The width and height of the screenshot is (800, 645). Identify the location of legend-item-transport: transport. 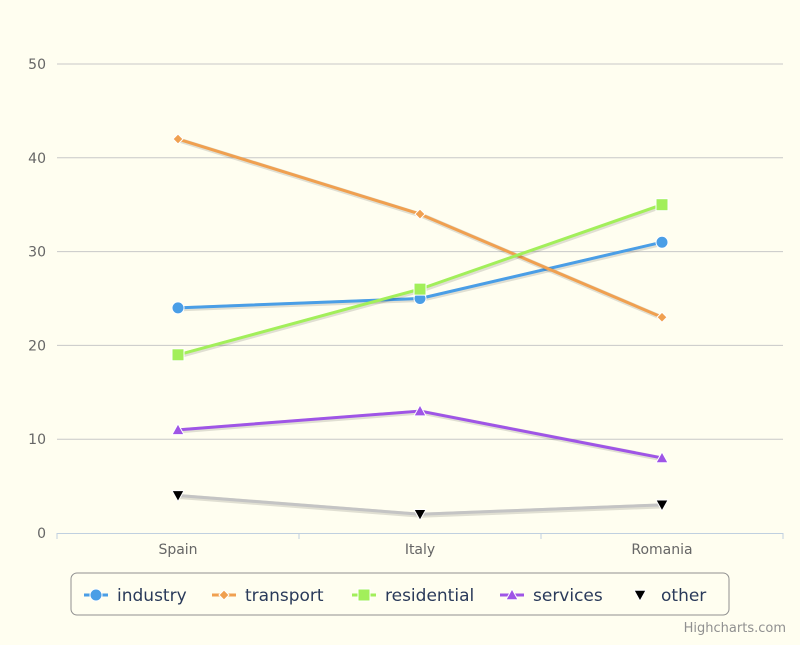
(268, 596).